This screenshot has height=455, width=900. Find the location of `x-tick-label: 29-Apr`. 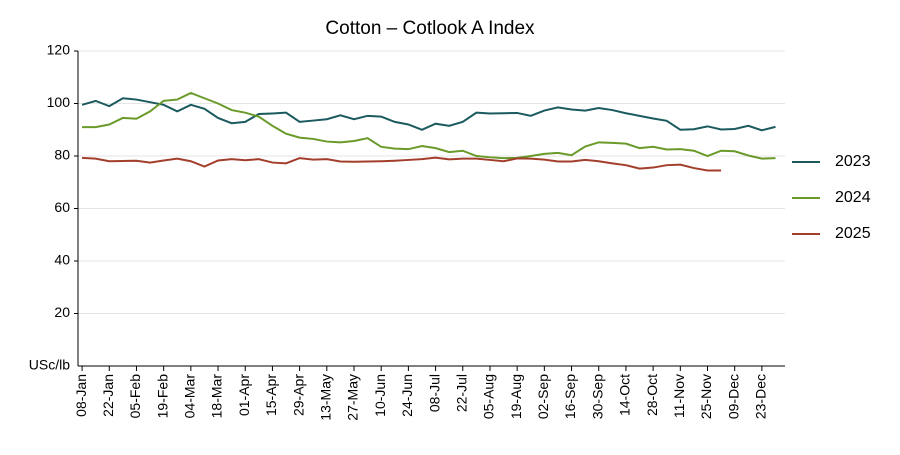

x-tick-label: 29-Apr is located at coordinates (298, 395).